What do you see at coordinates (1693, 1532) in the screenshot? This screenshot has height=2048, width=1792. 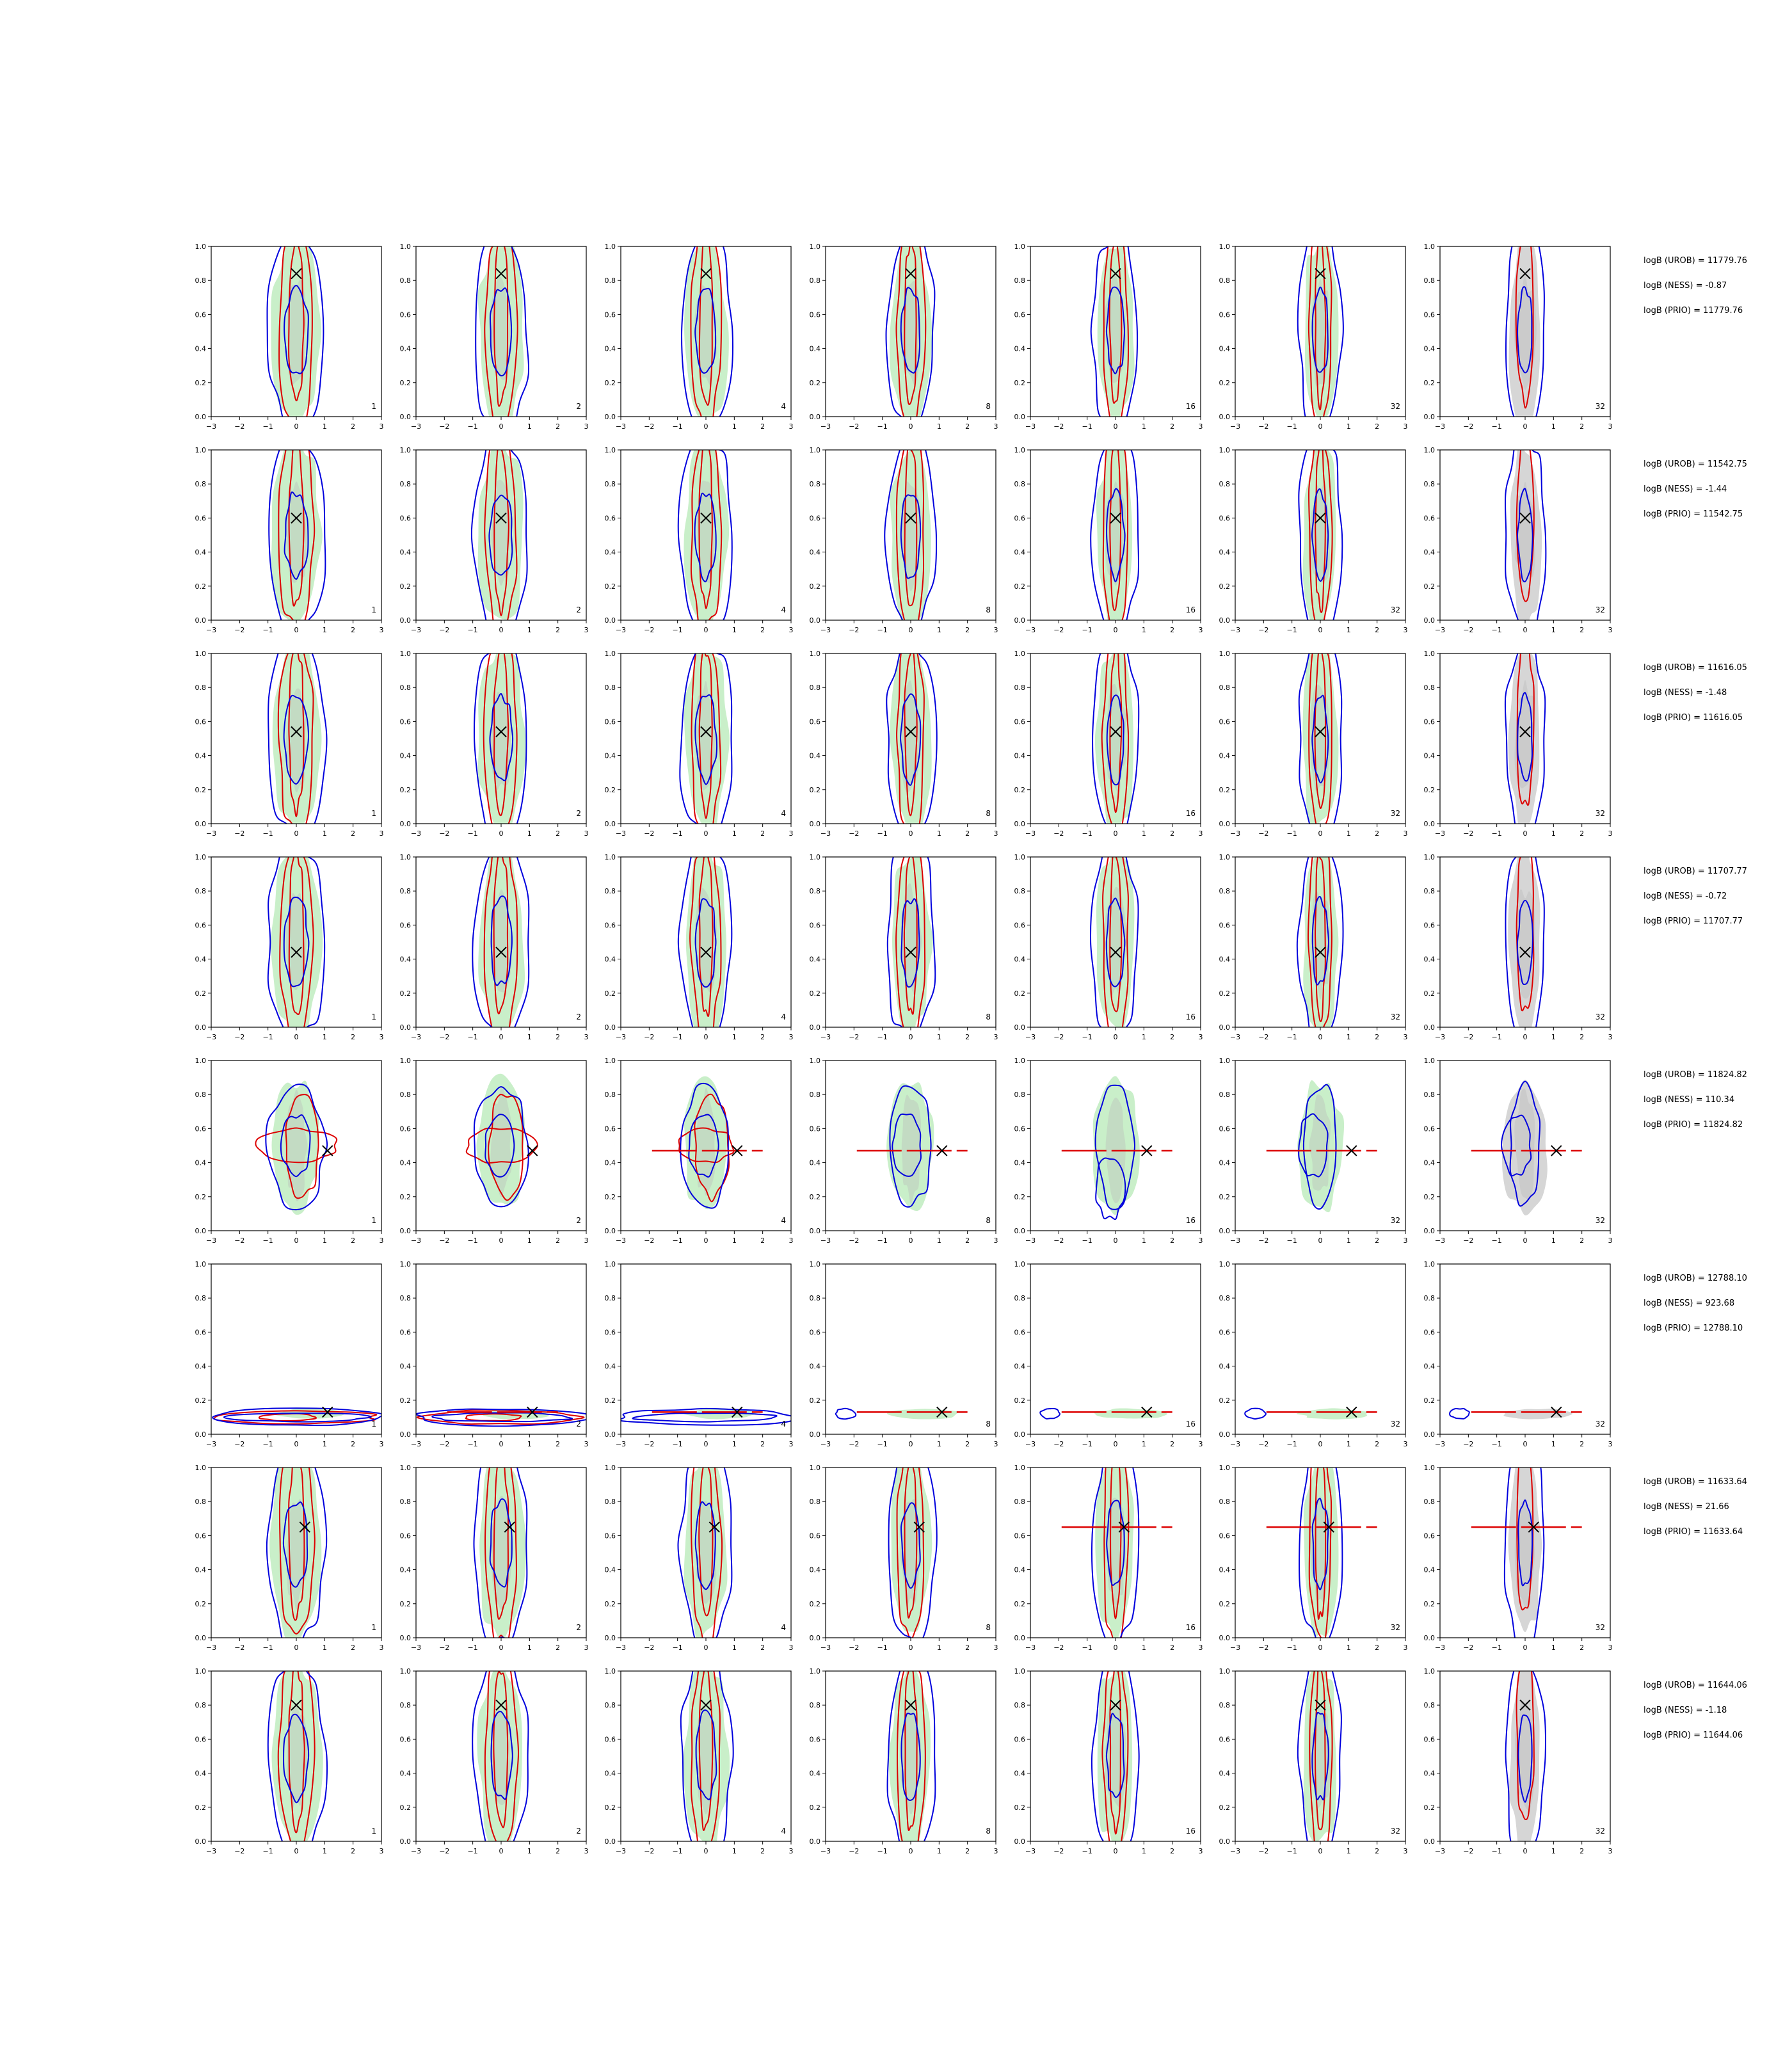 I see `logB-text: logB (PRIO) = 11633.64` at bounding box center [1693, 1532].